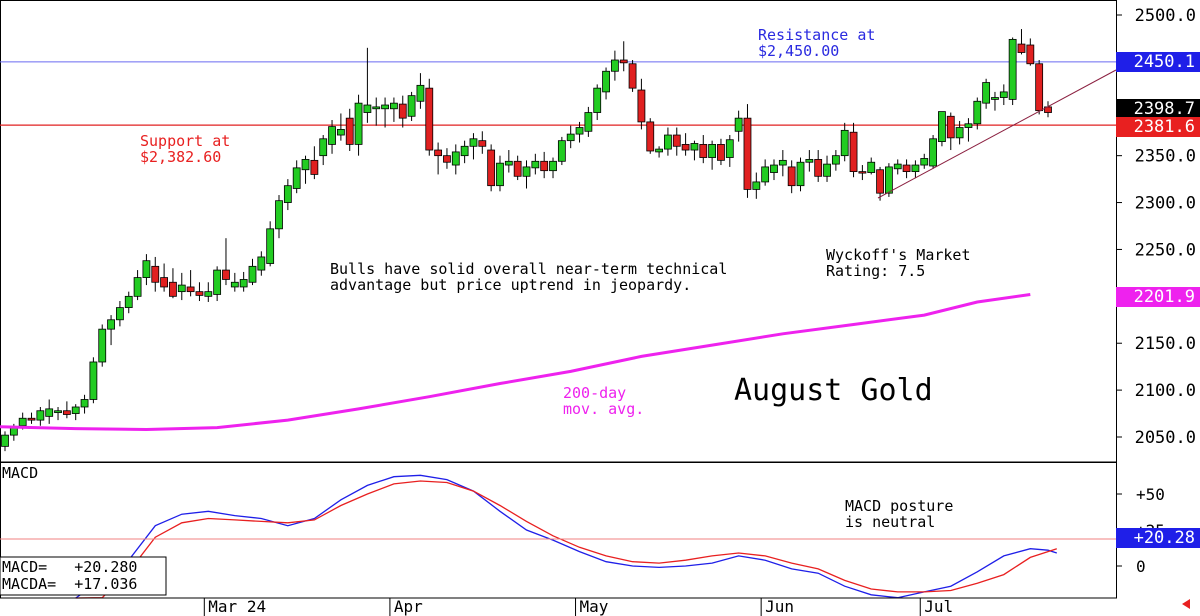 The width and height of the screenshot is (1200, 616). Describe the element at coordinates (890, 522) in the screenshot. I see `macd-annotation-line2: is neutral` at that location.